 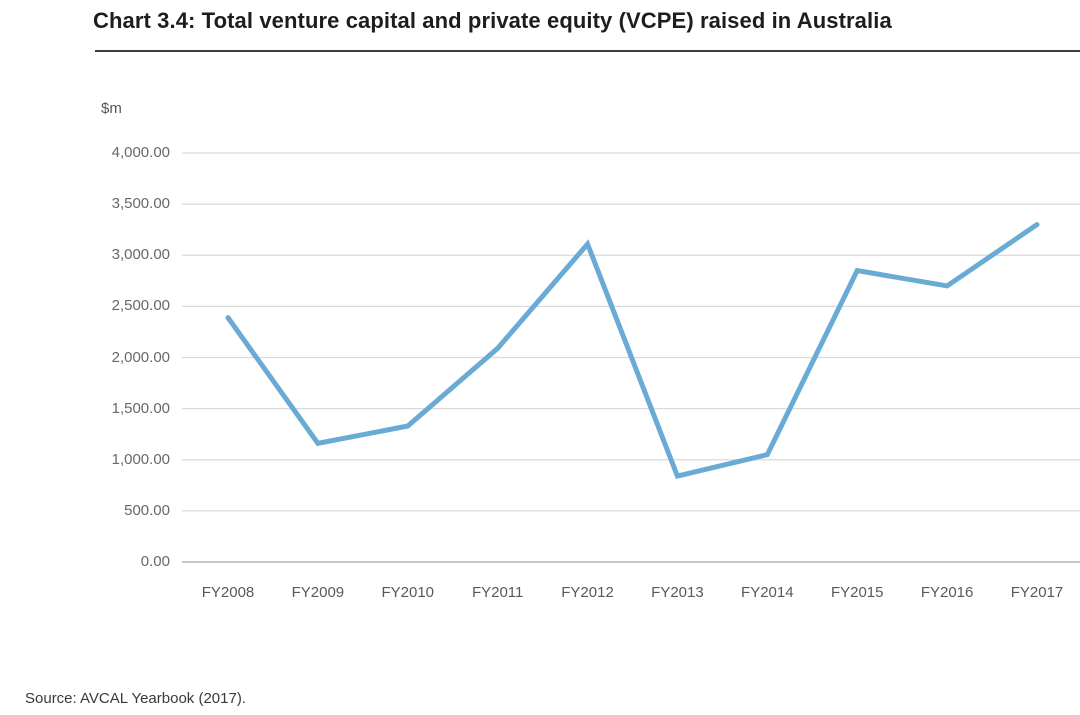 I want to click on x-tick-label: FY2011, so click(x=497, y=592).